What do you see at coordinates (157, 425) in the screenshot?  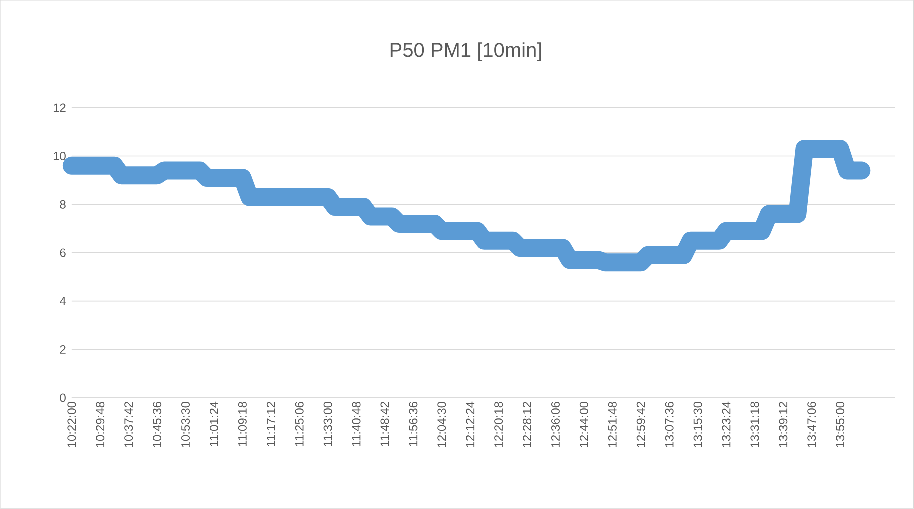 I see `x-tick-label: 10:45:36` at bounding box center [157, 425].